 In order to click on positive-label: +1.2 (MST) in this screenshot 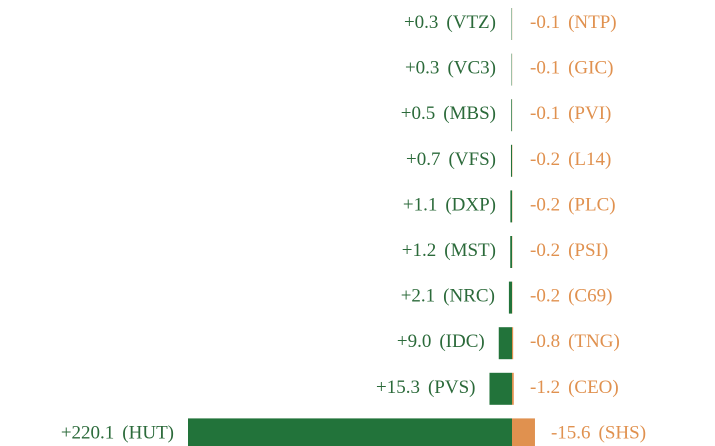, I will do `click(449, 250)`.